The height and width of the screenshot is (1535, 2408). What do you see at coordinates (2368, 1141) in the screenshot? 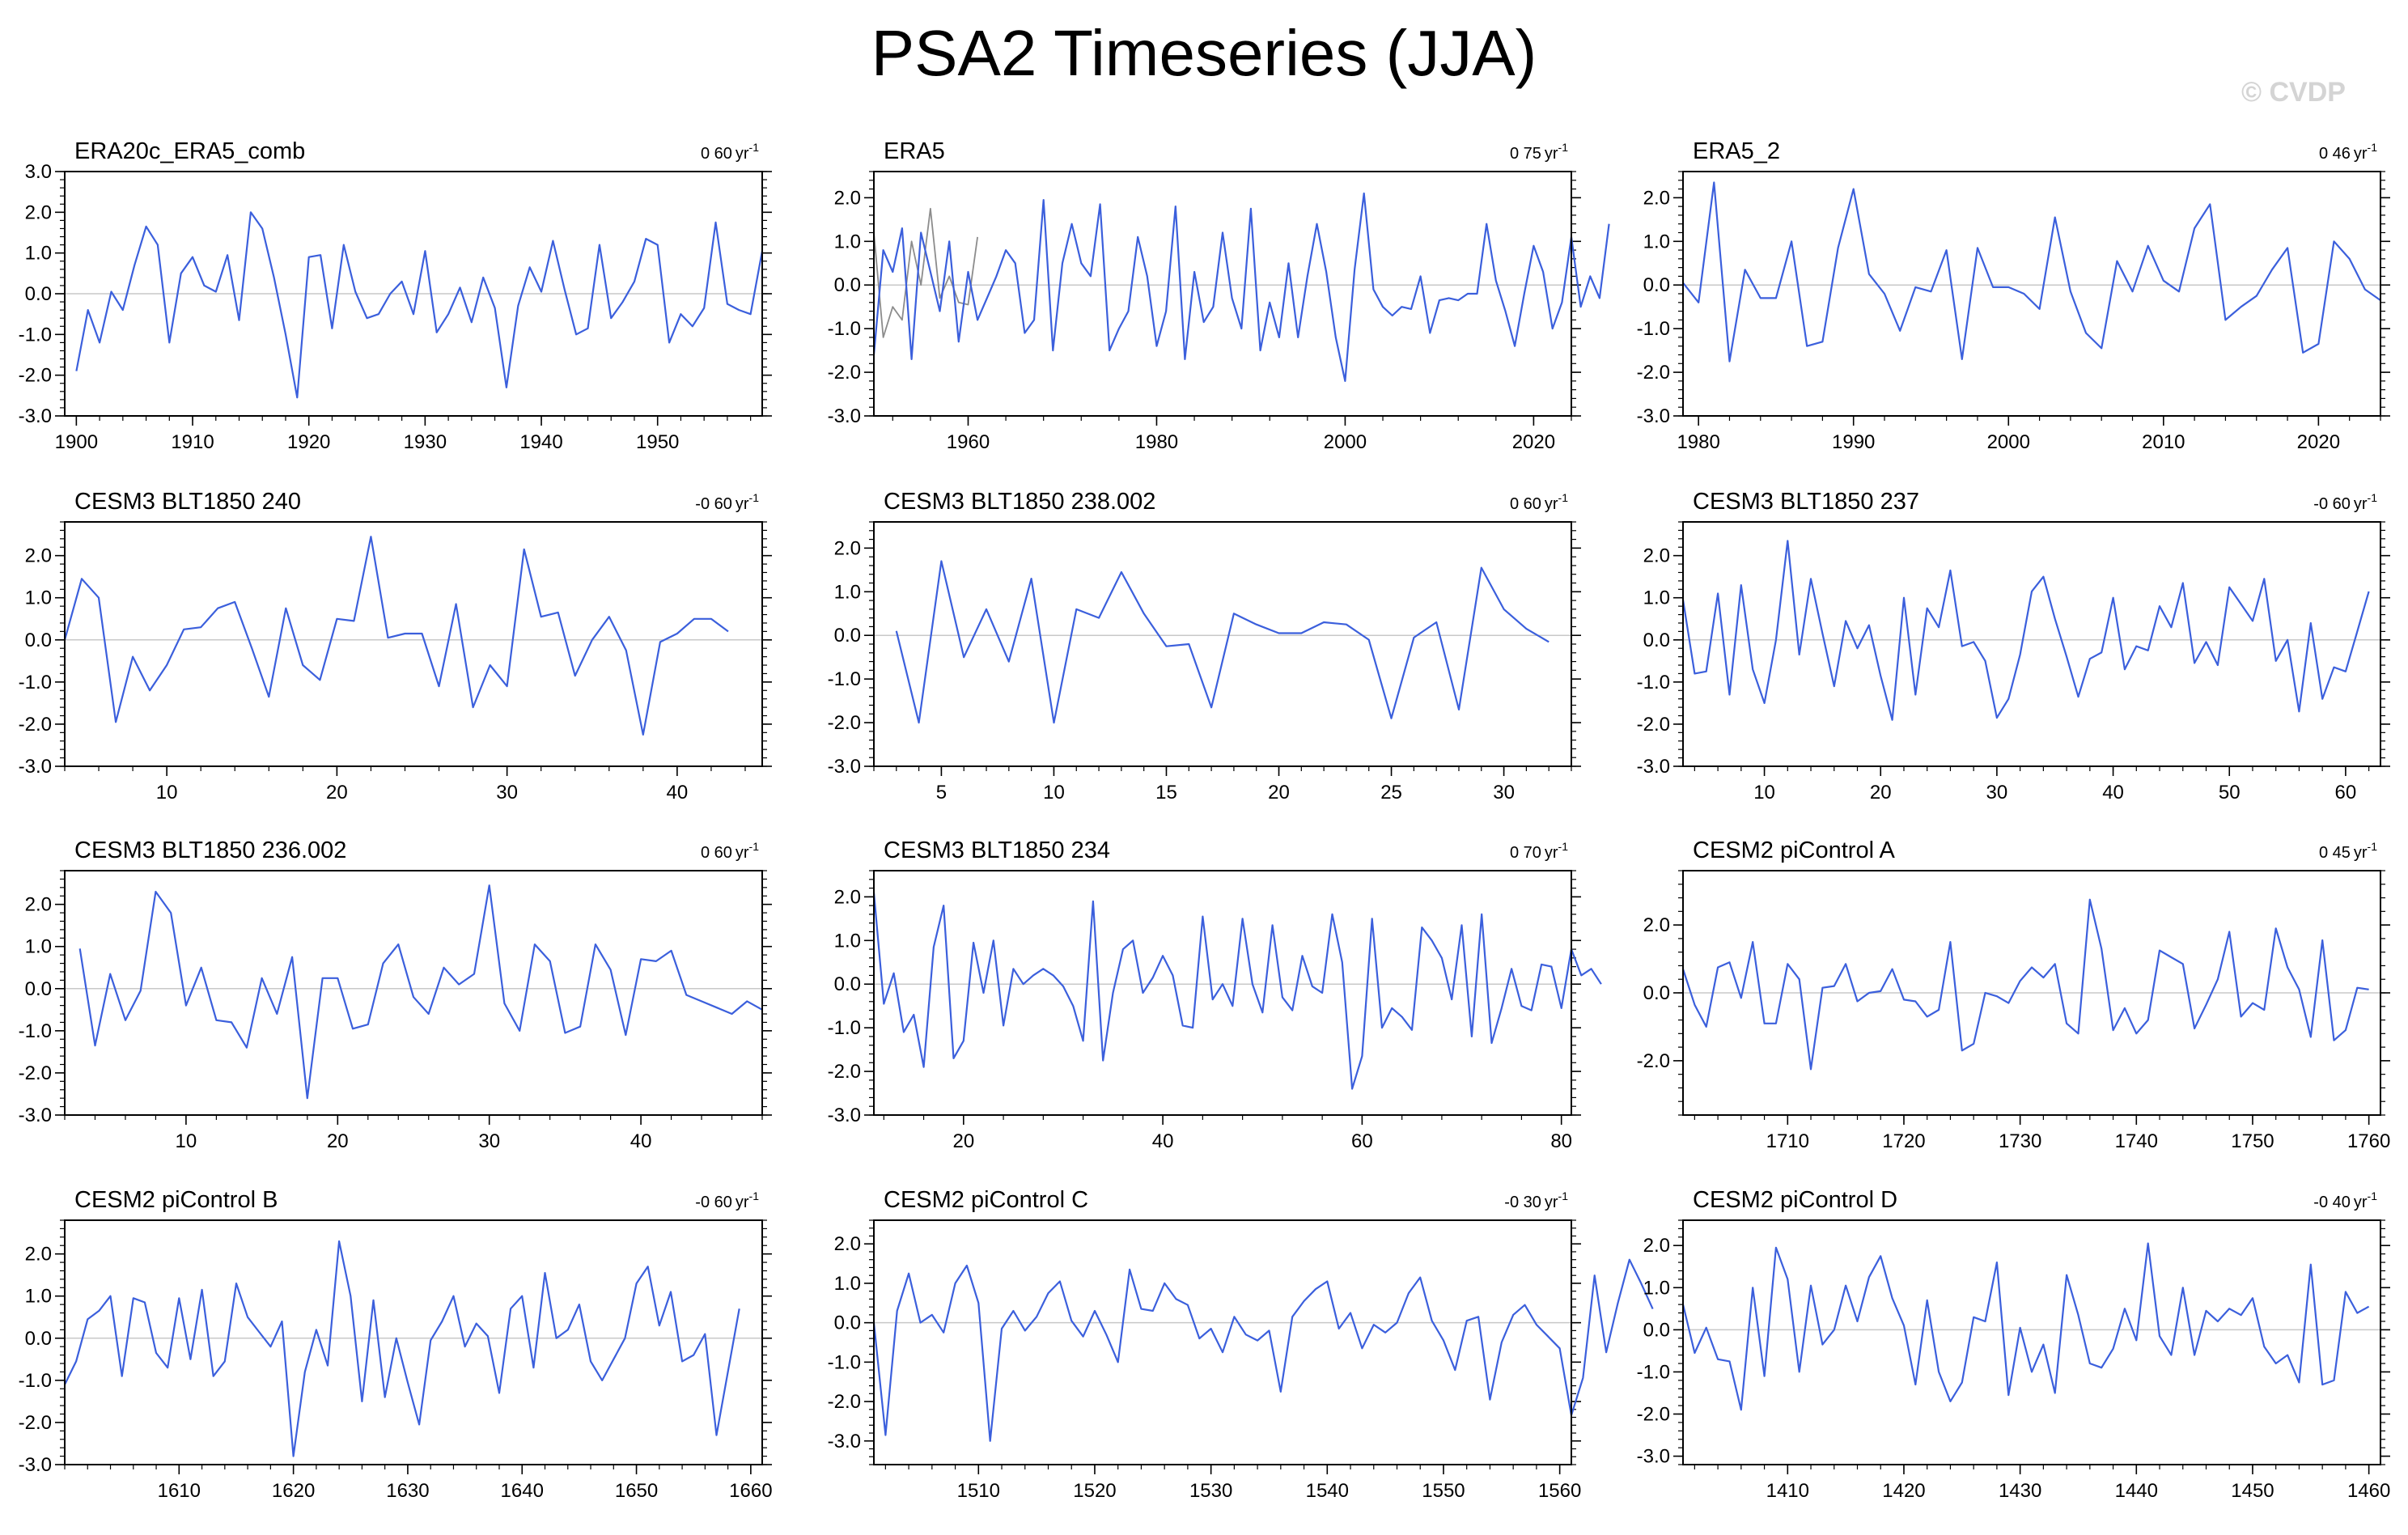
I see `x-tick-label: 1760` at bounding box center [2368, 1141].